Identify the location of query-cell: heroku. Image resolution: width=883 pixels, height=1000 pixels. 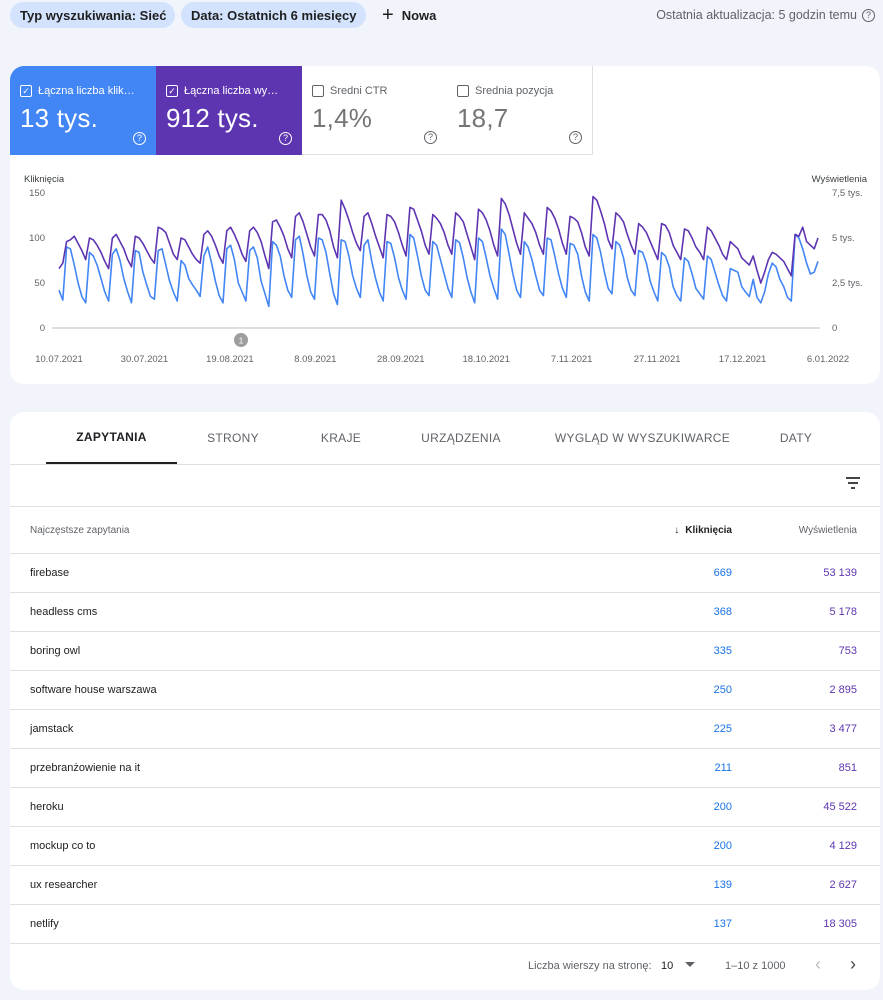
(47, 807).